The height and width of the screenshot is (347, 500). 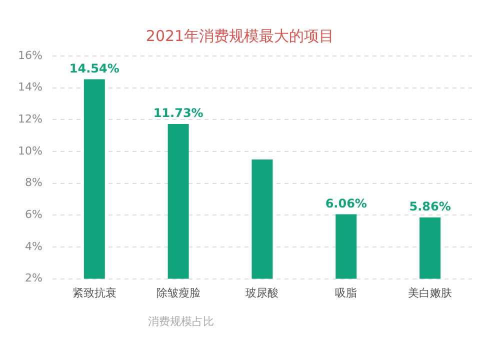 What do you see at coordinates (430, 206) in the screenshot?
I see `data-label: 5.86%` at bounding box center [430, 206].